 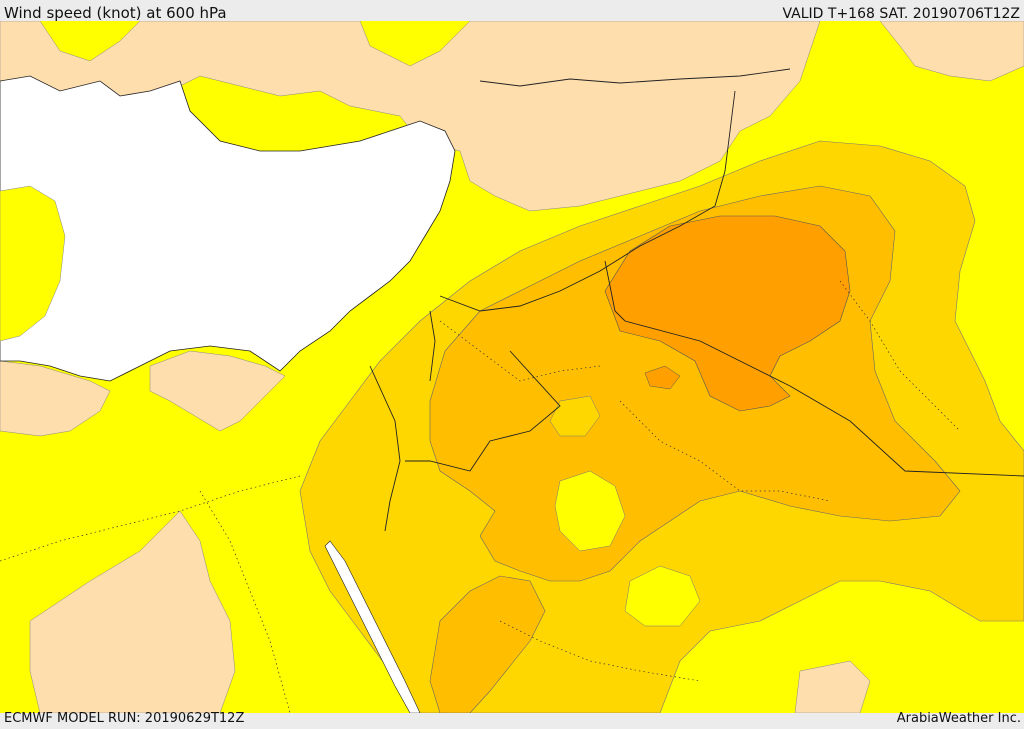 What do you see at coordinates (727, 313) in the screenshot?
I see `wind-core-orange` at bounding box center [727, 313].